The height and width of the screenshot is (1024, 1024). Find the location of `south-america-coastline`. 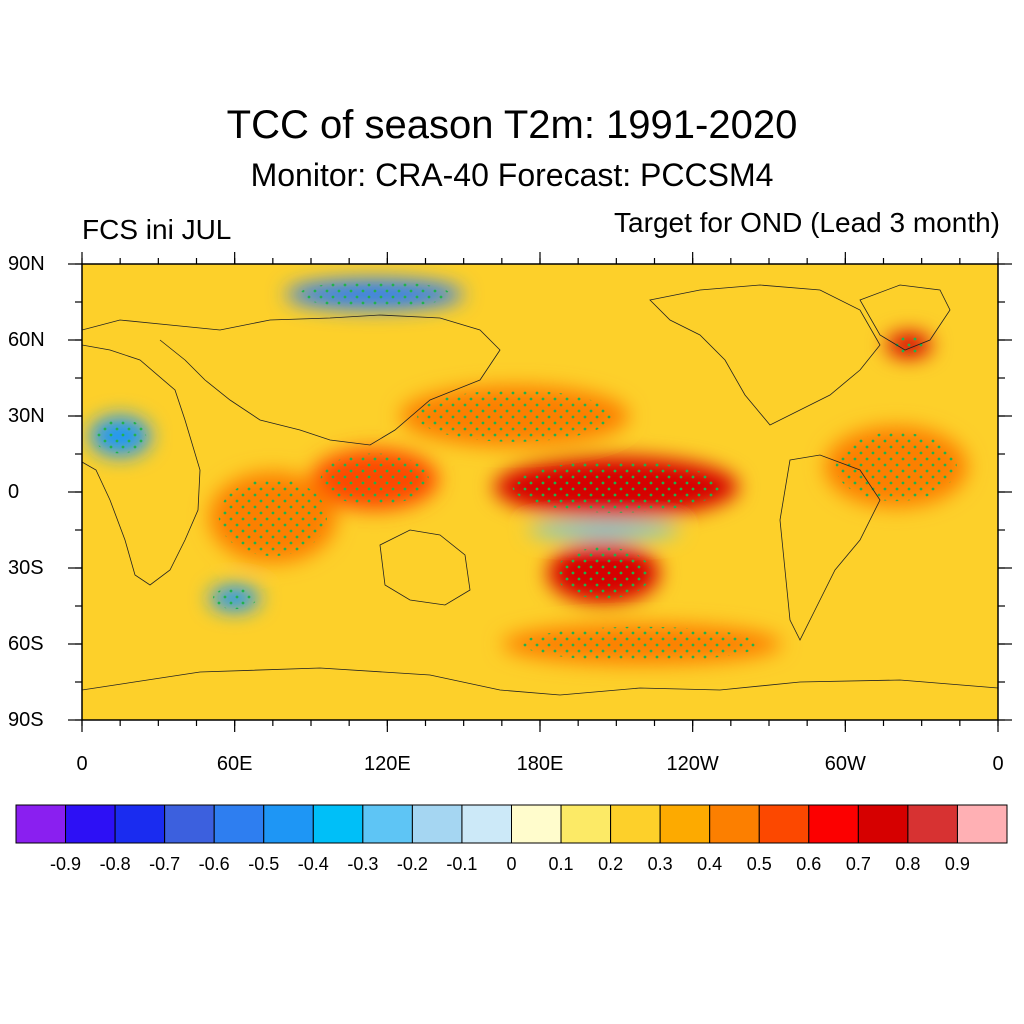

south-america-coastline is located at coordinates (830, 547).